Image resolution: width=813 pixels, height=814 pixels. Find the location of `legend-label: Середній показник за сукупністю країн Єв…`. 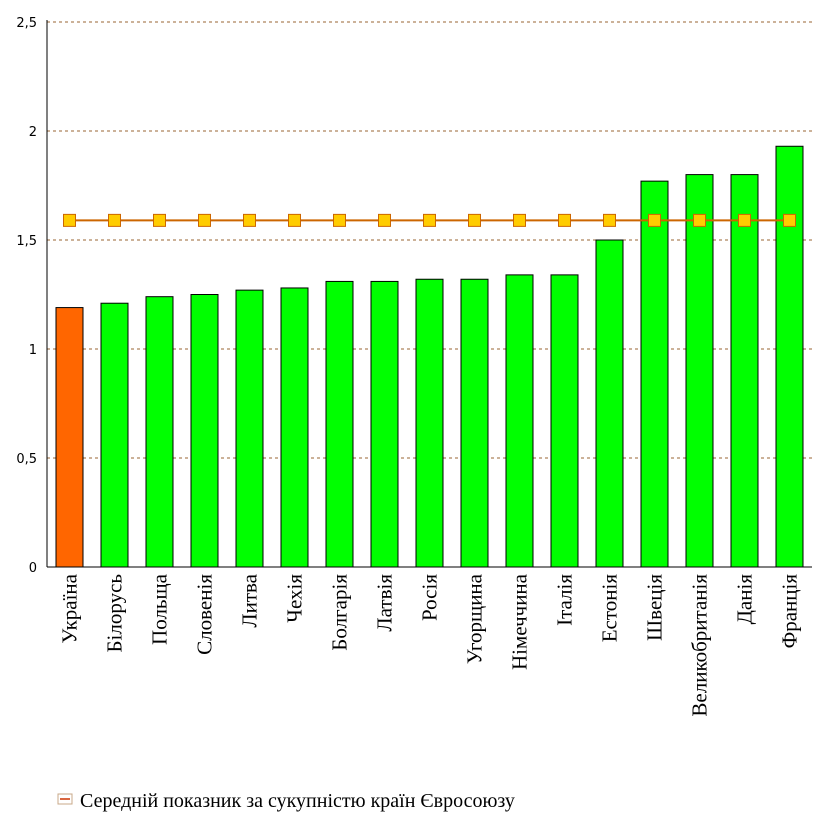

legend-label: Середній показник за сукупністю країн Єв… is located at coordinates (297, 801).